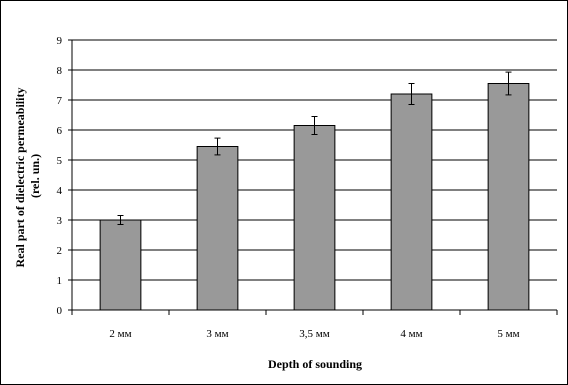  I want to click on x-axis-title: Depth of sounding, so click(315, 364).